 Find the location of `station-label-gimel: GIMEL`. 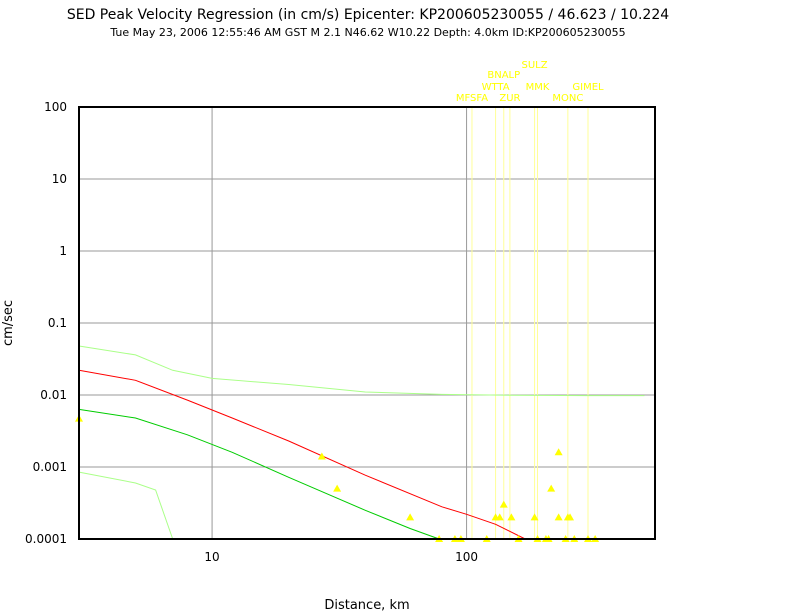

station-label-gimel: GIMEL is located at coordinates (588, 87).